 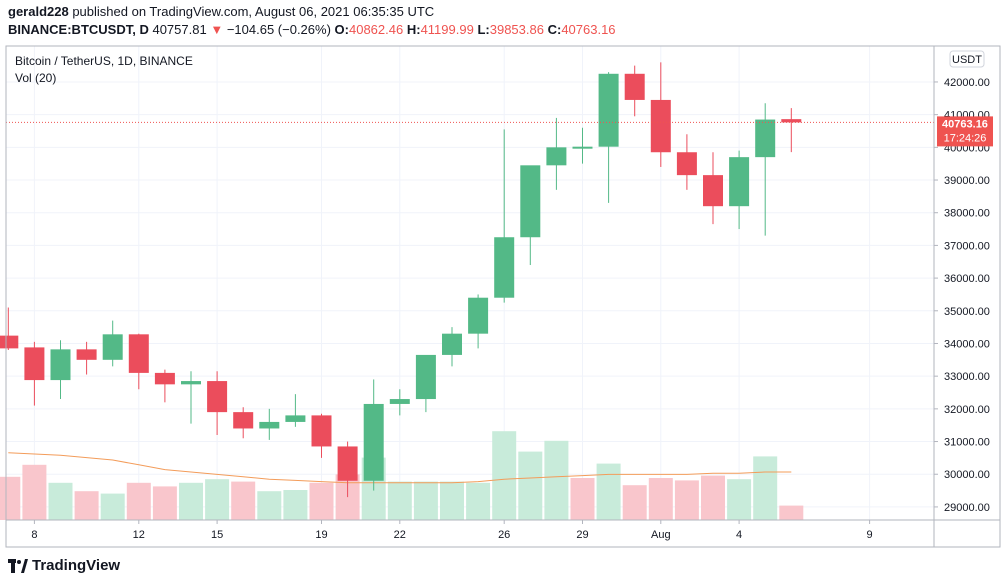 What do you see at coordinates (447, 29) in the screenshot?
I see `high-value: 41199.99` at bounding box center [447, 29].